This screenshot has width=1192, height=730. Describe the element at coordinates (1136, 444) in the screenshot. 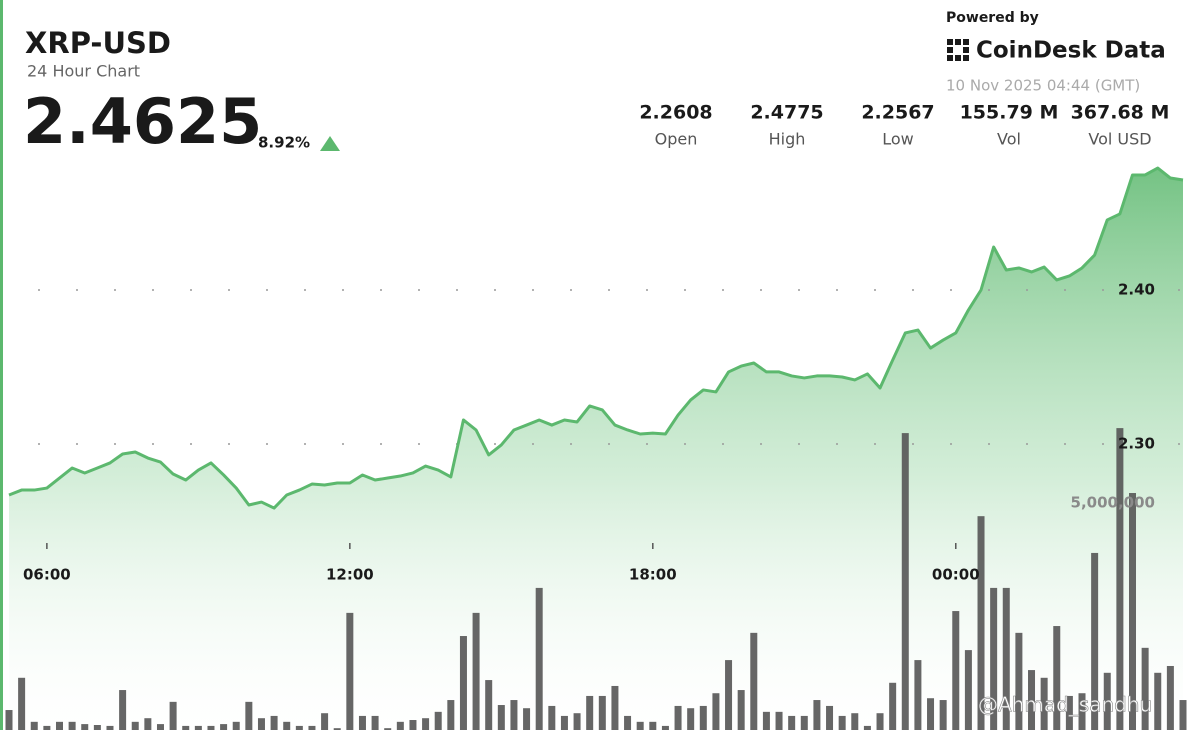

I see `y-tick-label: 2.30` at that location.